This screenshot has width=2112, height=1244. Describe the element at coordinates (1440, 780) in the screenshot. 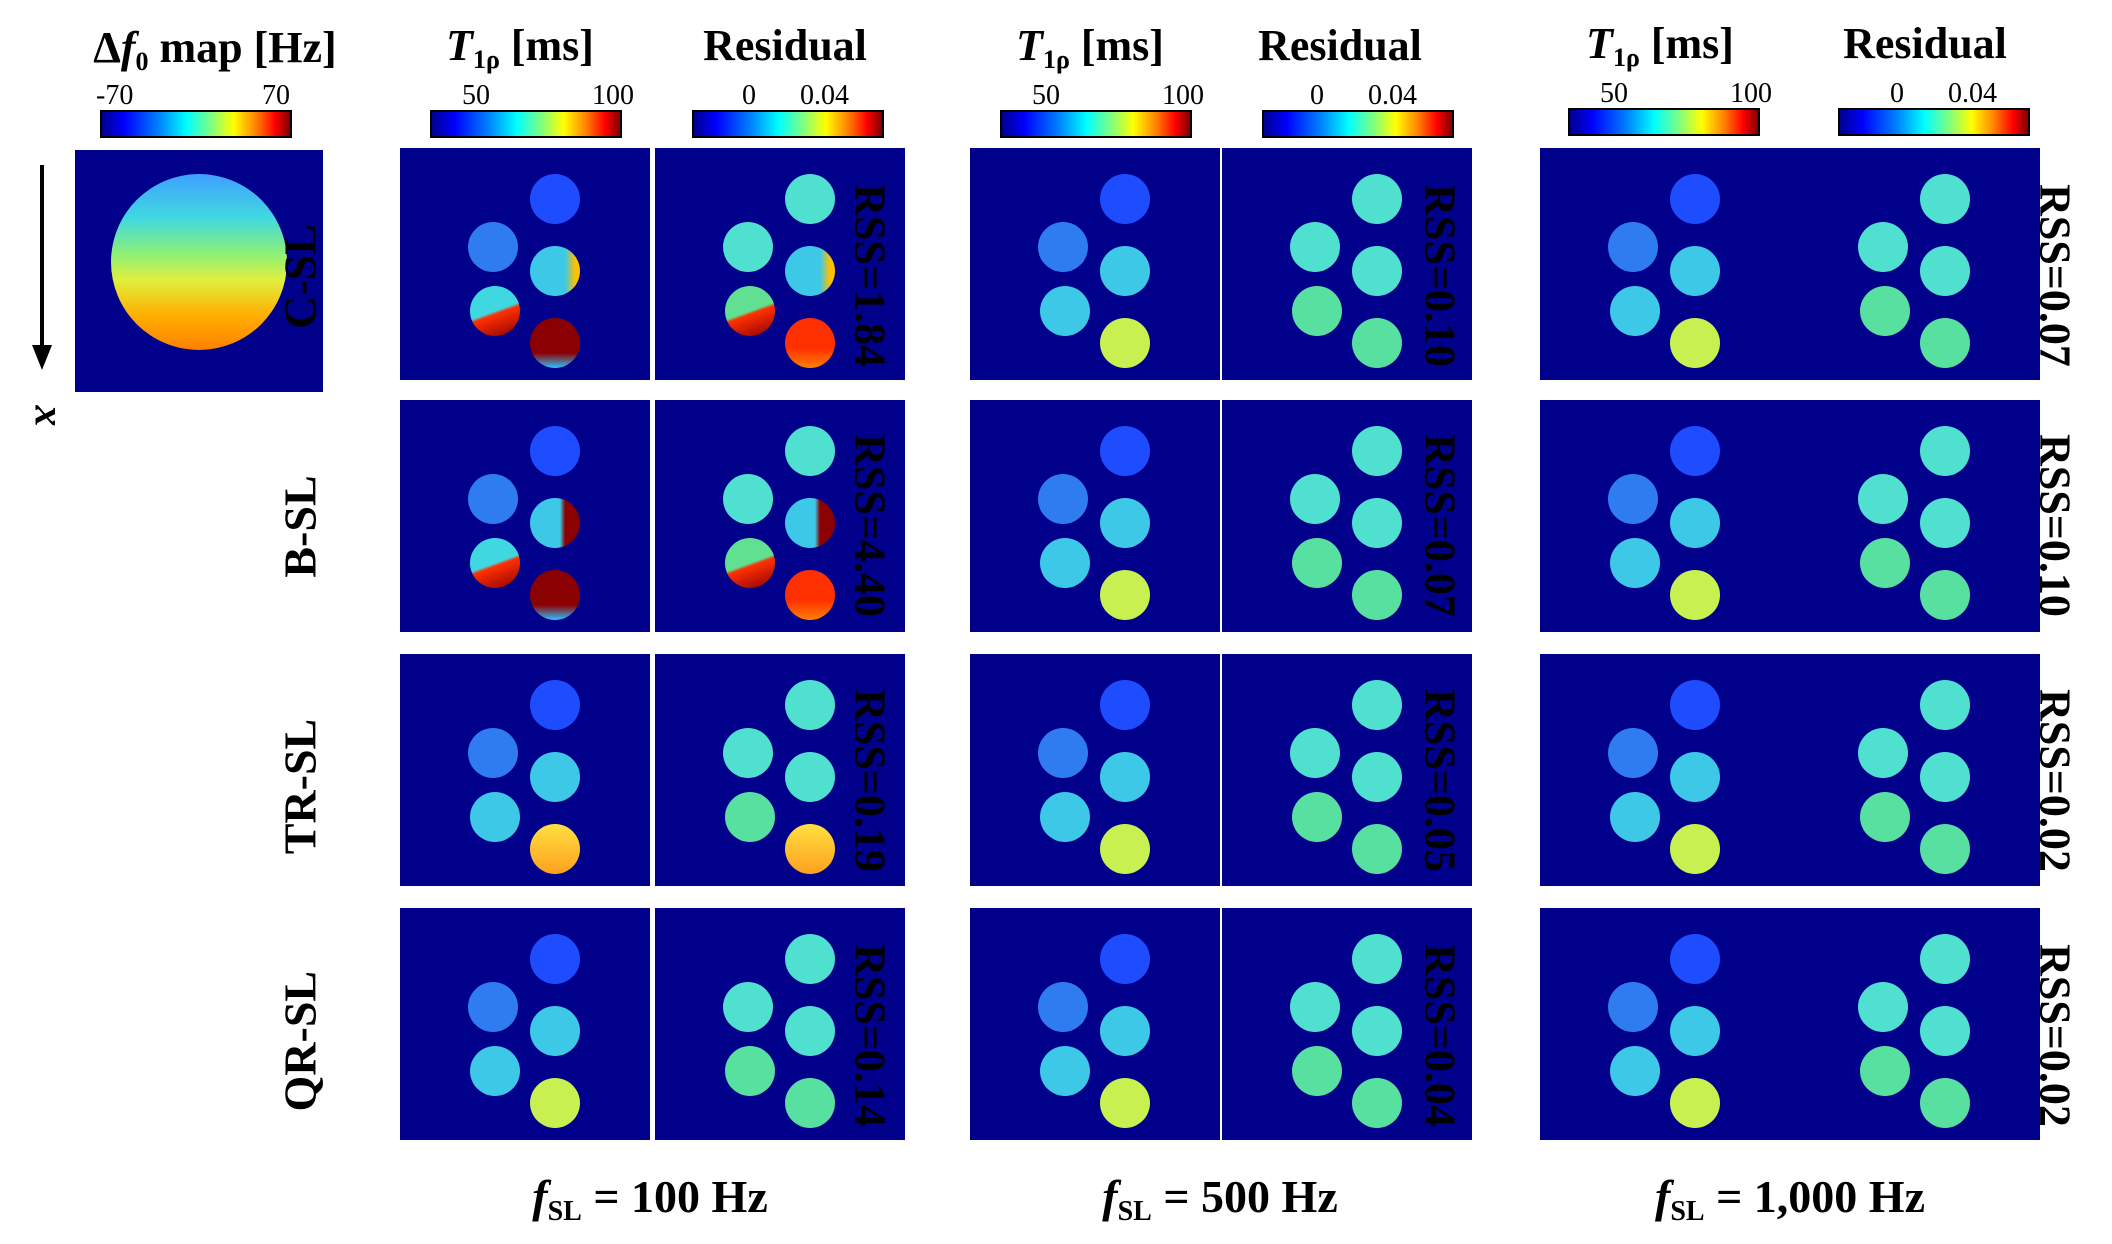

I see `rss-f500-tr-sl: RSS=0.05` at that location.